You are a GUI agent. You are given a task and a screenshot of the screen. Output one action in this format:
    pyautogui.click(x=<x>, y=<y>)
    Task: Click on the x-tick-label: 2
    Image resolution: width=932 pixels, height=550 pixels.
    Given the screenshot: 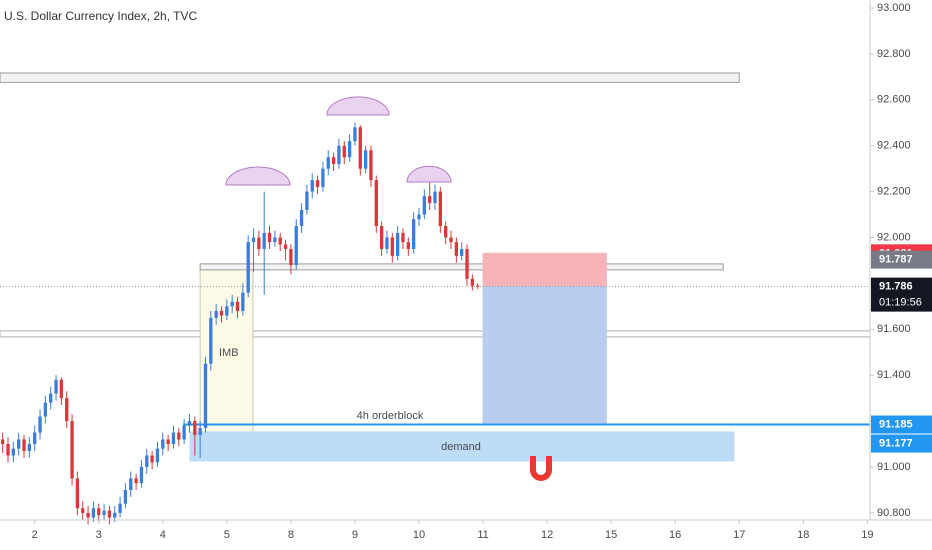 What is the action you would take?
    pyautogui.click(x=35, y=535)
    